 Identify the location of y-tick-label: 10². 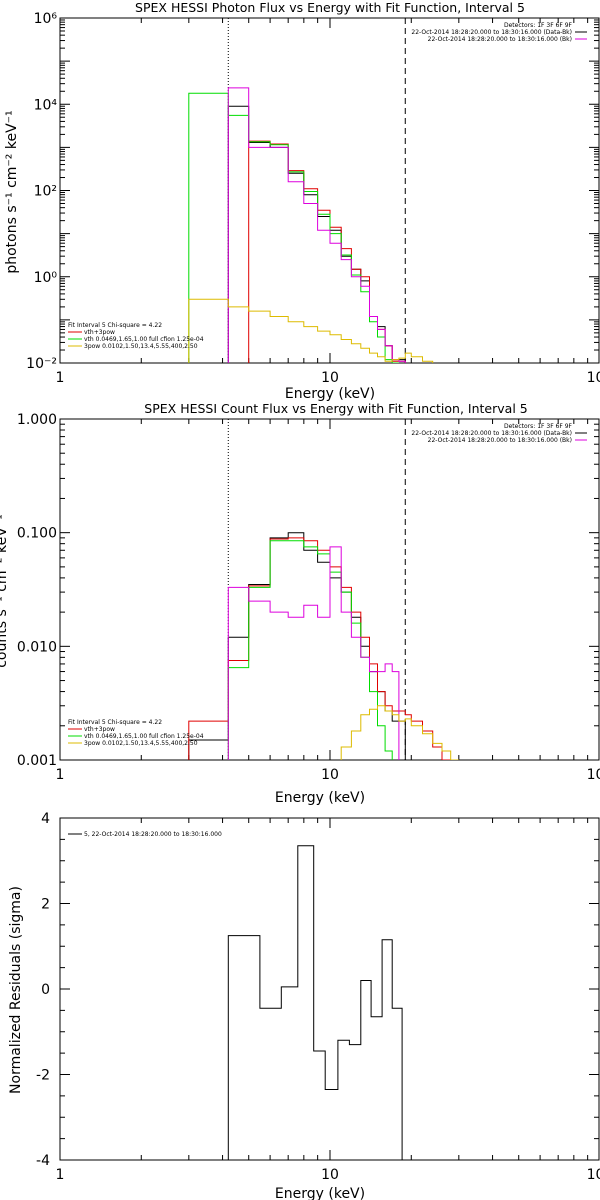
(45, 192).